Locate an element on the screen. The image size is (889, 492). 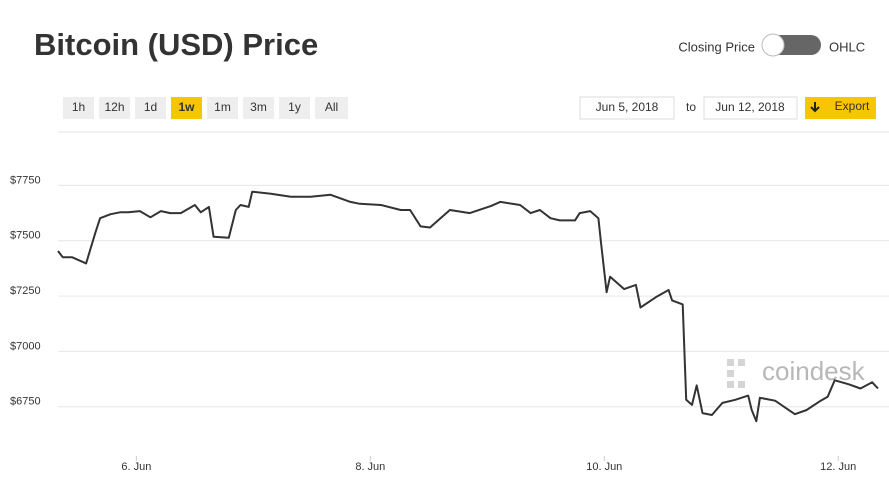
range-label: 1m is located at coordinates (222, 107).